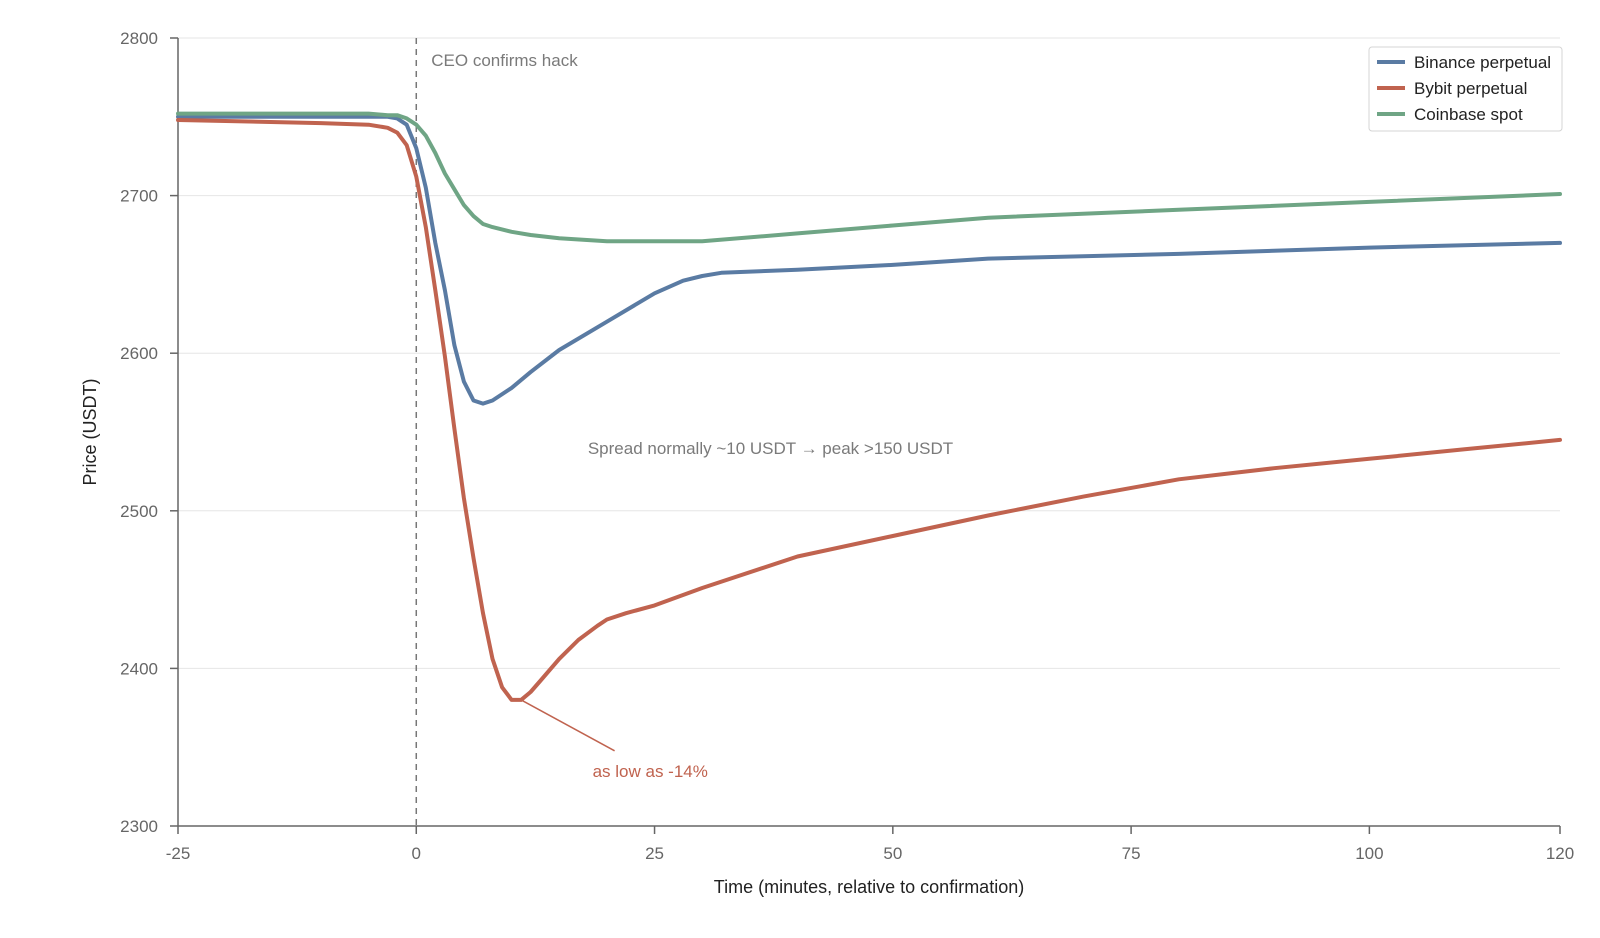 Image resolution: width=1600 pixels, height=938 pixels. Describe the element at coordinates (1468, 114) in the screenshot. I see `legend-label: Coinbase spot` at that location.